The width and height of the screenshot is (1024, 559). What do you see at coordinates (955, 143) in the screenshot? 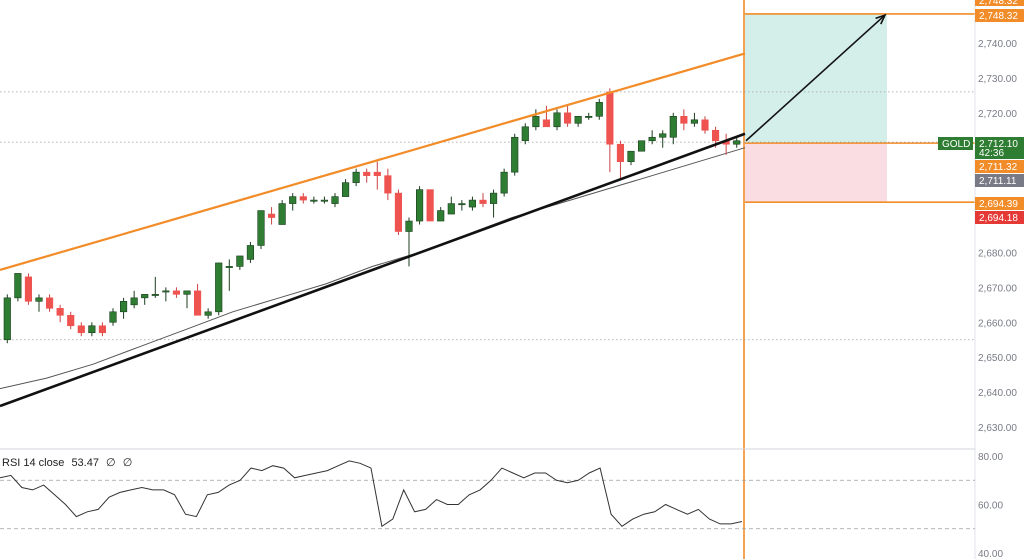
I see `symbol-tag-bg` at bounding box center [955, 143].